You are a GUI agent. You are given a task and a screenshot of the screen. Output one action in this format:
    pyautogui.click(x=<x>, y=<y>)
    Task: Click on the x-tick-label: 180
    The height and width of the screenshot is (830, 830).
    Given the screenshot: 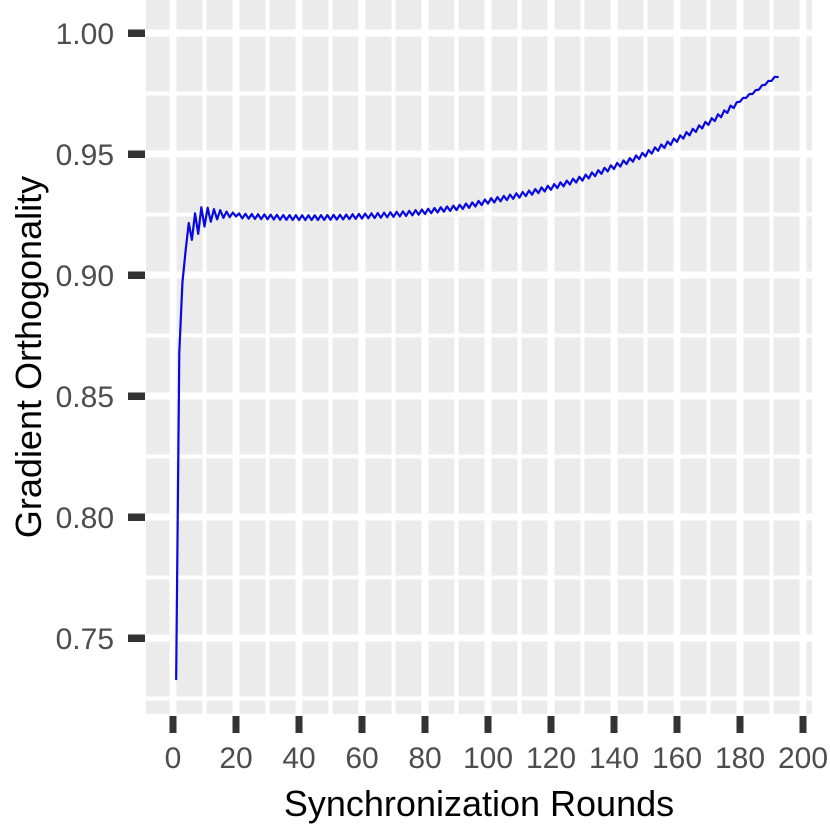 What is the action you would take?
    pyautogui.click(x=740, y=758)
    